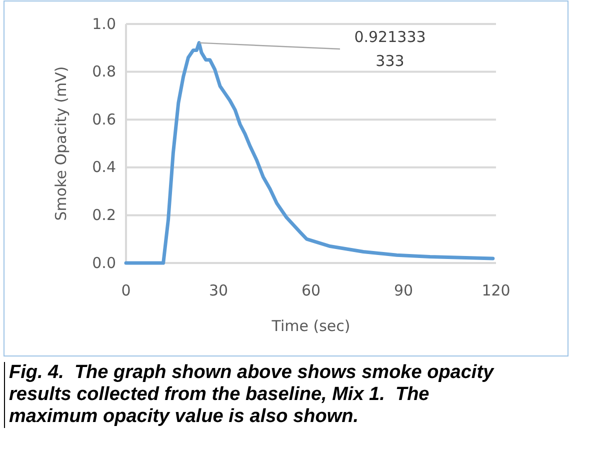 Image resolution: width=598 pixels, height=455 pixels. Describe the element at coordinates (104, 167) in the screenshot. I see `y-tick-label: 0.4` at that location.